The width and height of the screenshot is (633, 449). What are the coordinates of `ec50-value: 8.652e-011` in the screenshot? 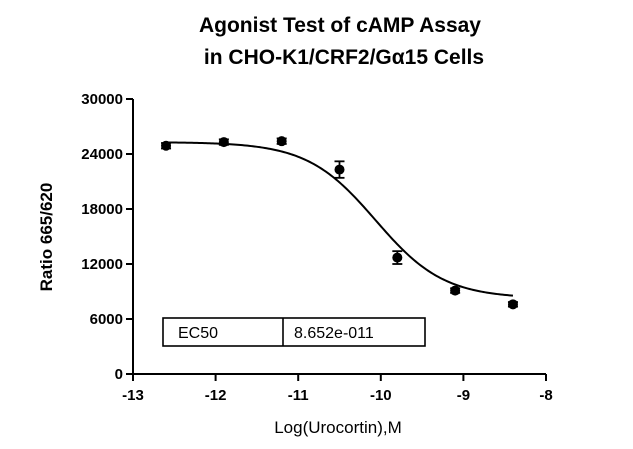 It's located at (334, 333).